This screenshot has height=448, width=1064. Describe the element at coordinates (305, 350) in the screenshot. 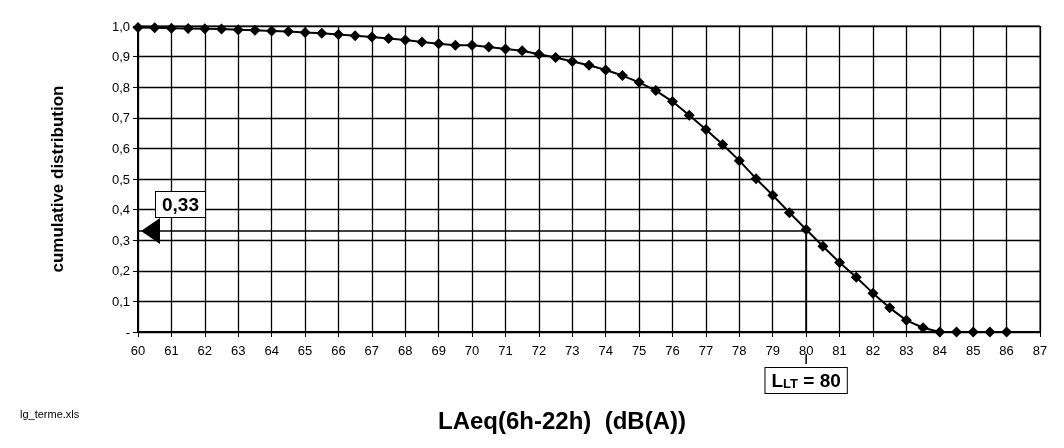

I see `x-tick-label: 65` at that location.